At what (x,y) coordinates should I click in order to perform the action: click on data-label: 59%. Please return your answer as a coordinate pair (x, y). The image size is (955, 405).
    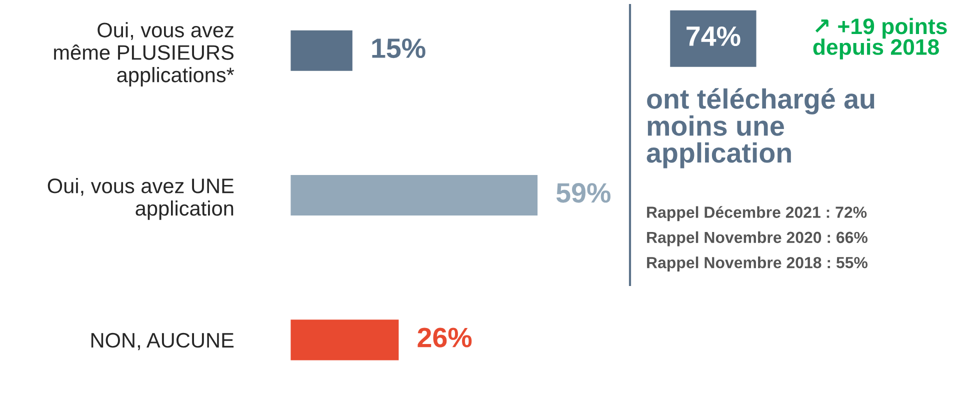
    Looking at the image, I should click on (583, 193).